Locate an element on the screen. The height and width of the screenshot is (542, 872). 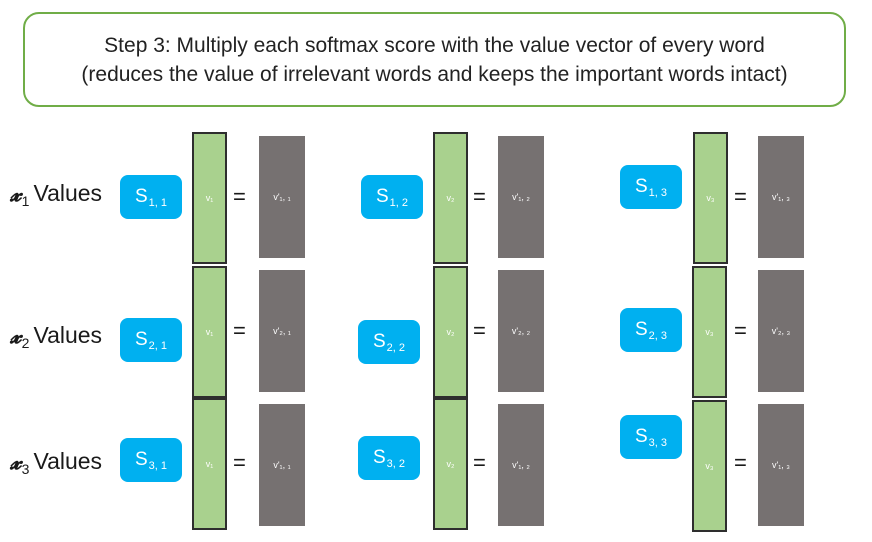
score-sub: 2, 2 is located at coordinates (396, 348).